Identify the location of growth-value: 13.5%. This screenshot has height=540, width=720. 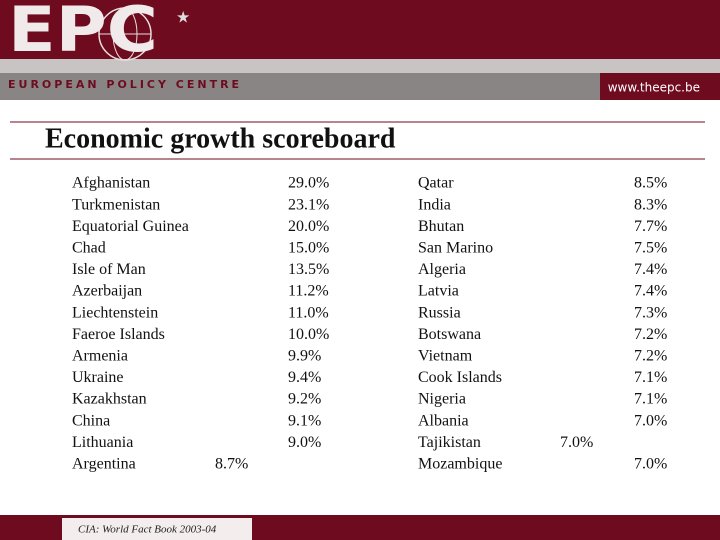
(308, 269).